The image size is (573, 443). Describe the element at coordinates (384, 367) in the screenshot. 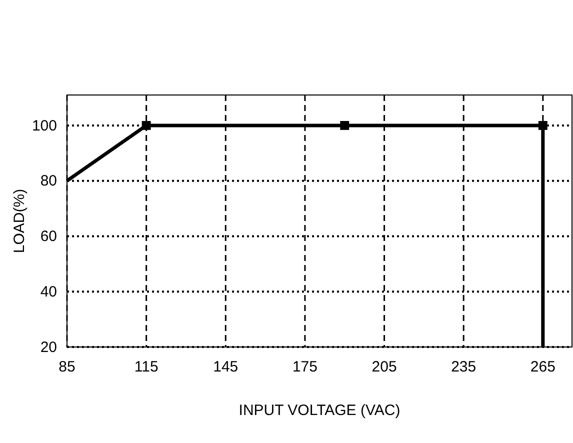

I see `x-tick-label: 205` at that location.